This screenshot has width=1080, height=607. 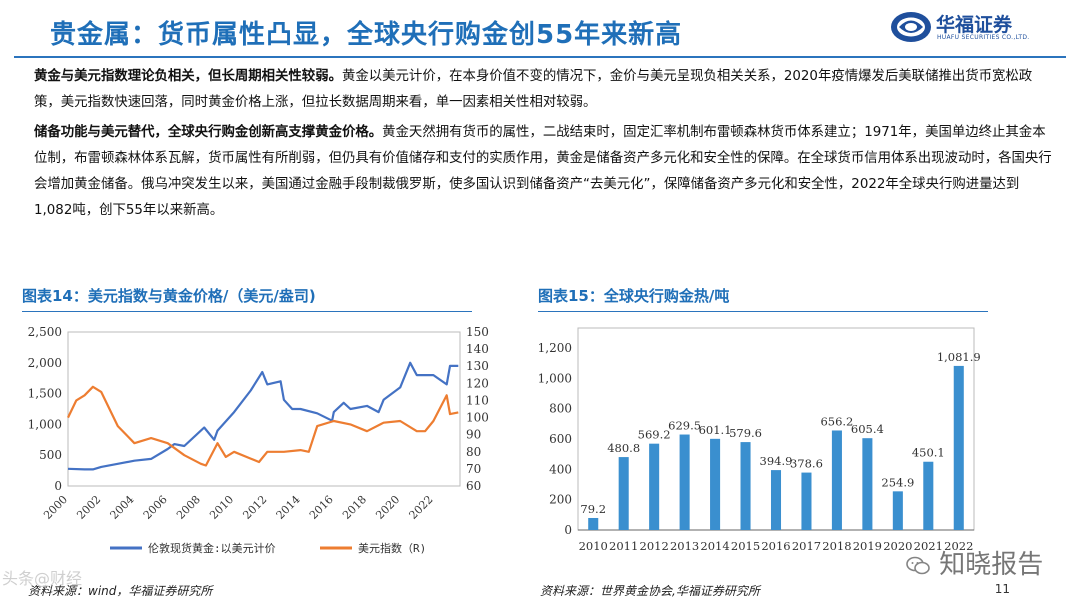 I want to click on x-tick-label-6: 2012, so click(x=254, y=507).